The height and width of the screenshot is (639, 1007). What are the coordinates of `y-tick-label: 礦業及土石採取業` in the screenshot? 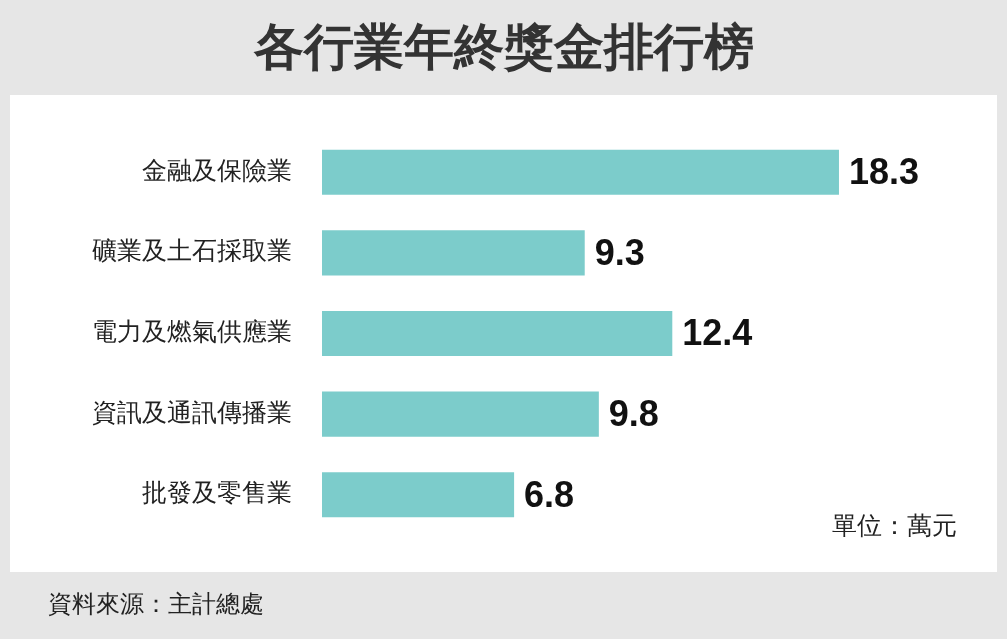 It's located at (192, 251).